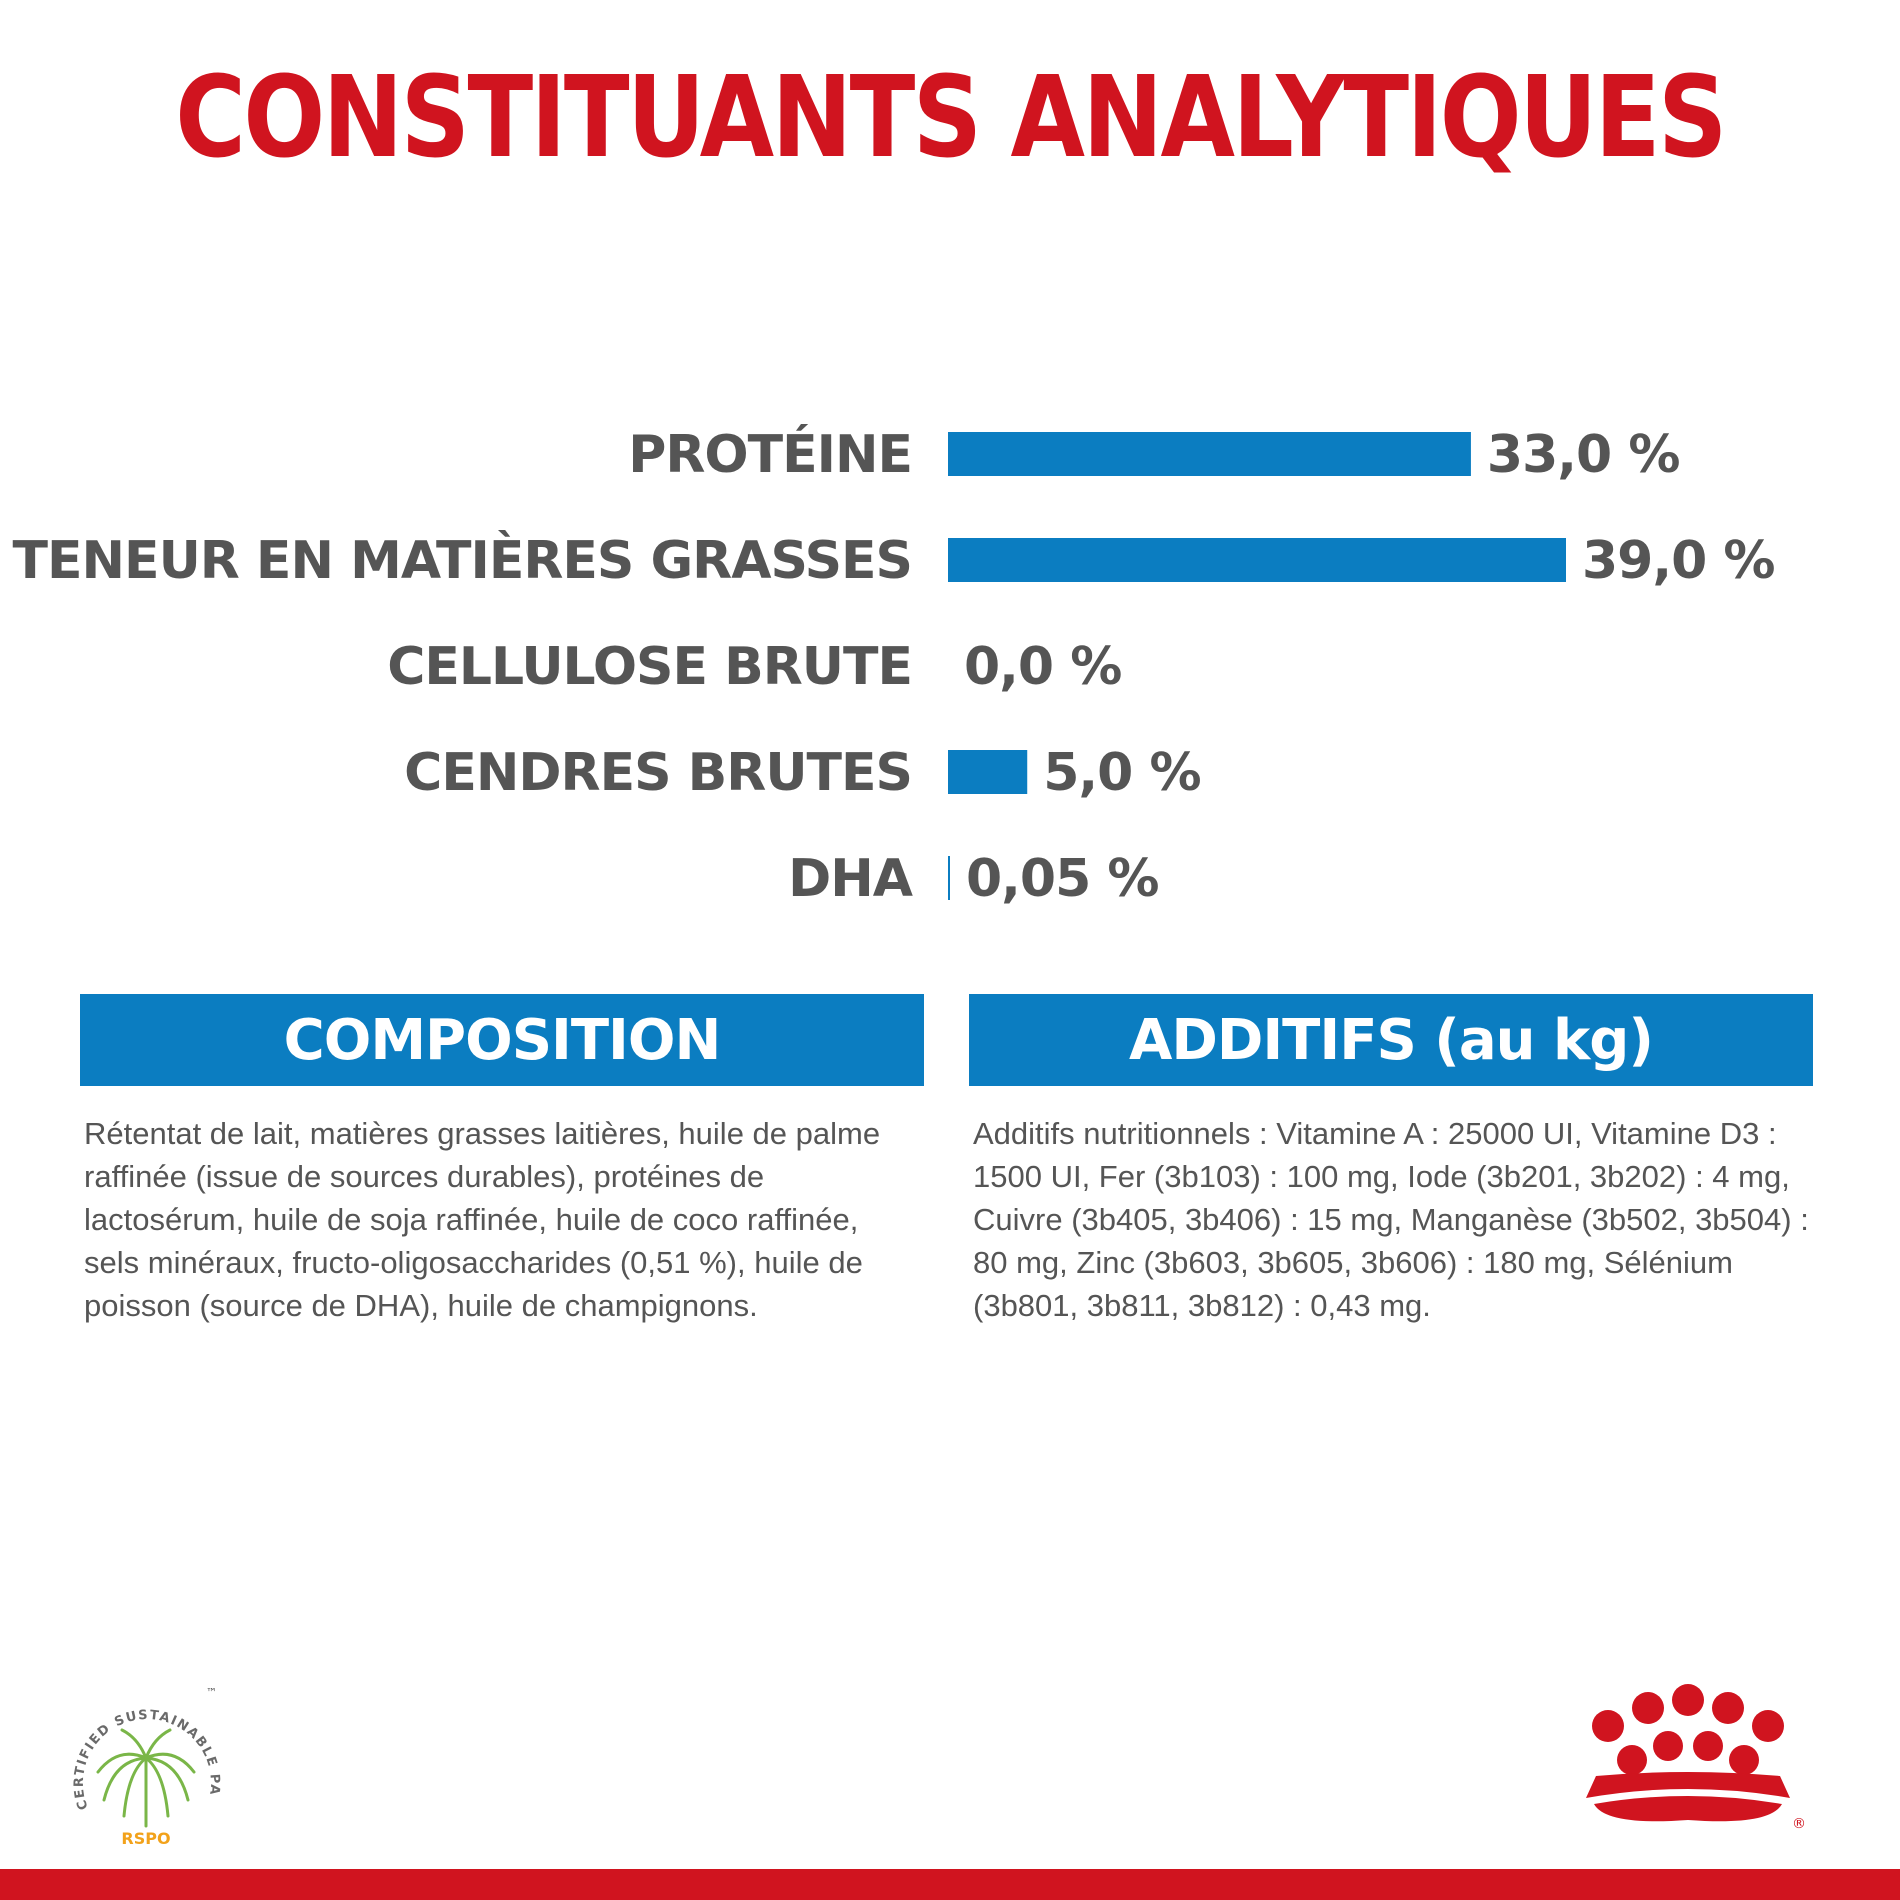 The image size is (1900, 1900). What do you see at coordinates (211, 1692) in the screenshot?
I see `rspo-tm: ™` at bounding box center [211, 1692].